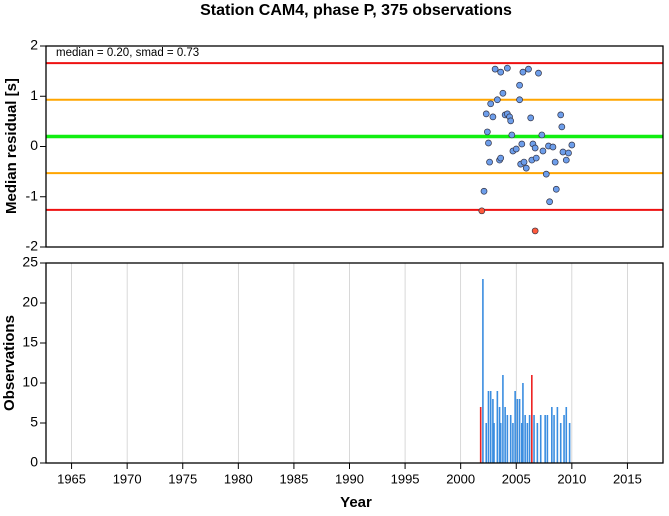 Image resolution: width=669 pixels, height=516 pixels. Describe the element at coordinates (356, 502) in the screenshot. I see `x-axis-label: Year` at that location.